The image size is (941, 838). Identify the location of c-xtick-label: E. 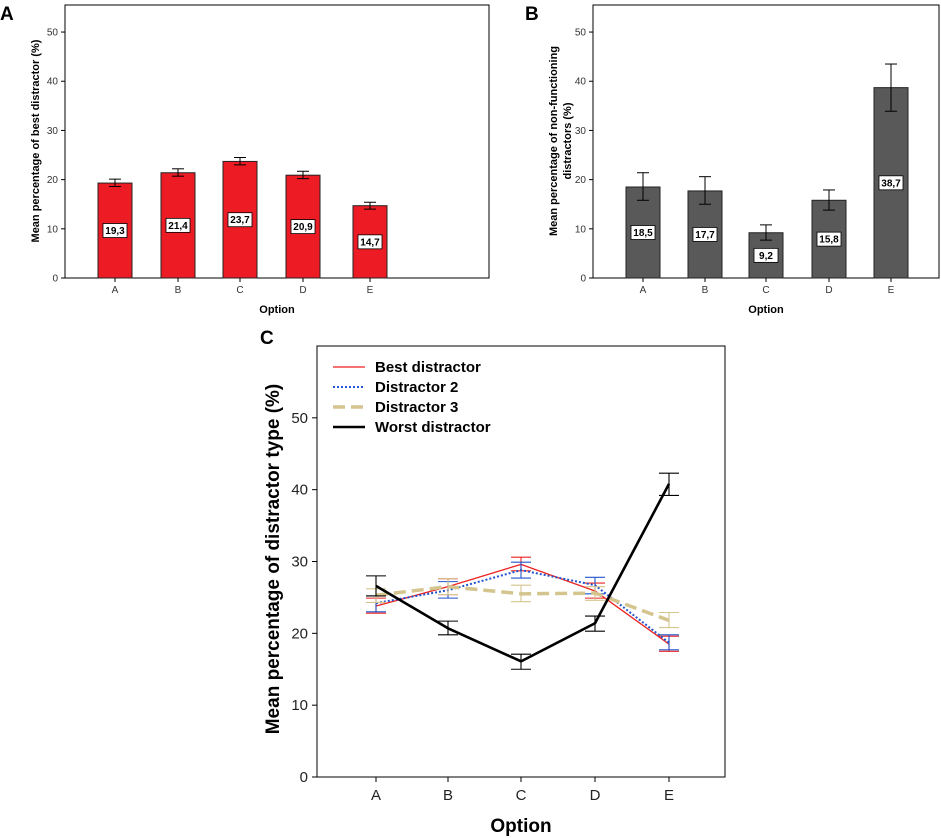
(669, 795).